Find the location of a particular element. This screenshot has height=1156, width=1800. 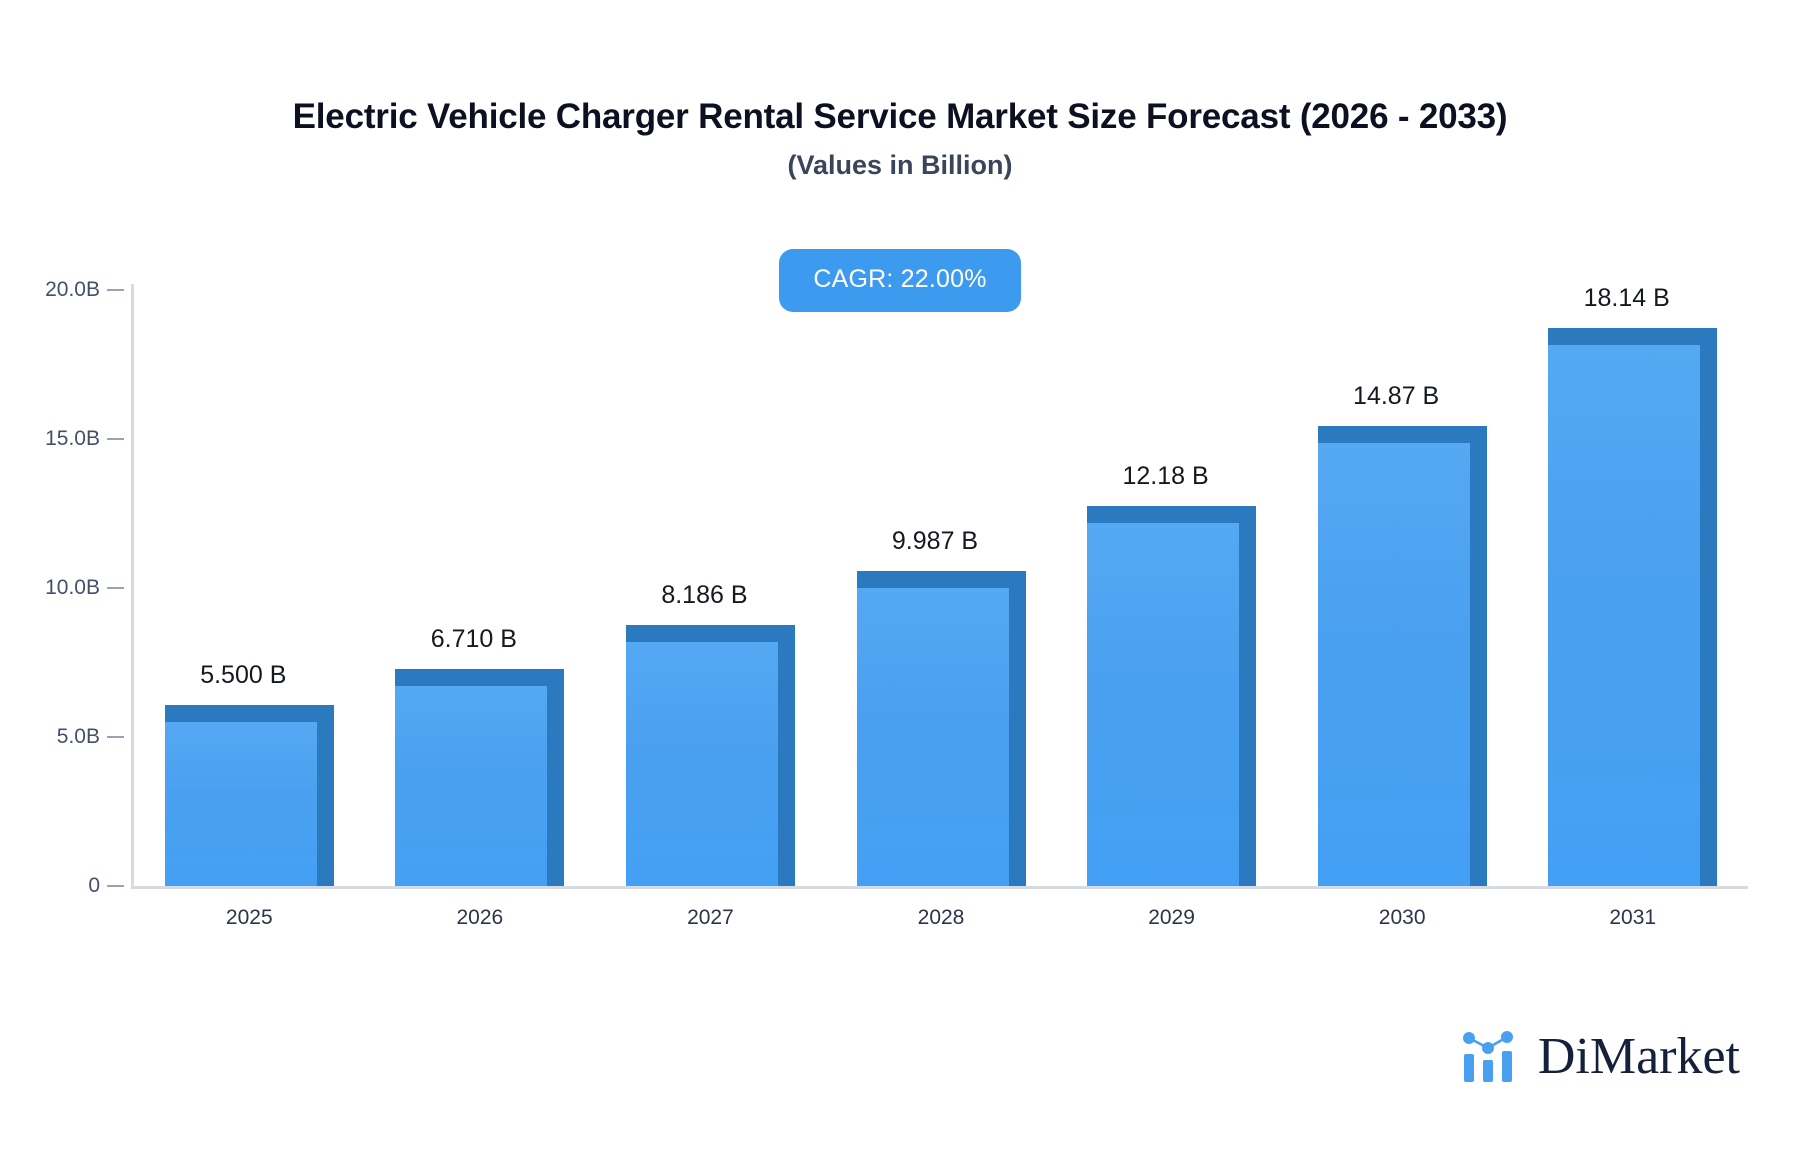

bar-value-label: 8.186 B is located at coordinates (704, 595).